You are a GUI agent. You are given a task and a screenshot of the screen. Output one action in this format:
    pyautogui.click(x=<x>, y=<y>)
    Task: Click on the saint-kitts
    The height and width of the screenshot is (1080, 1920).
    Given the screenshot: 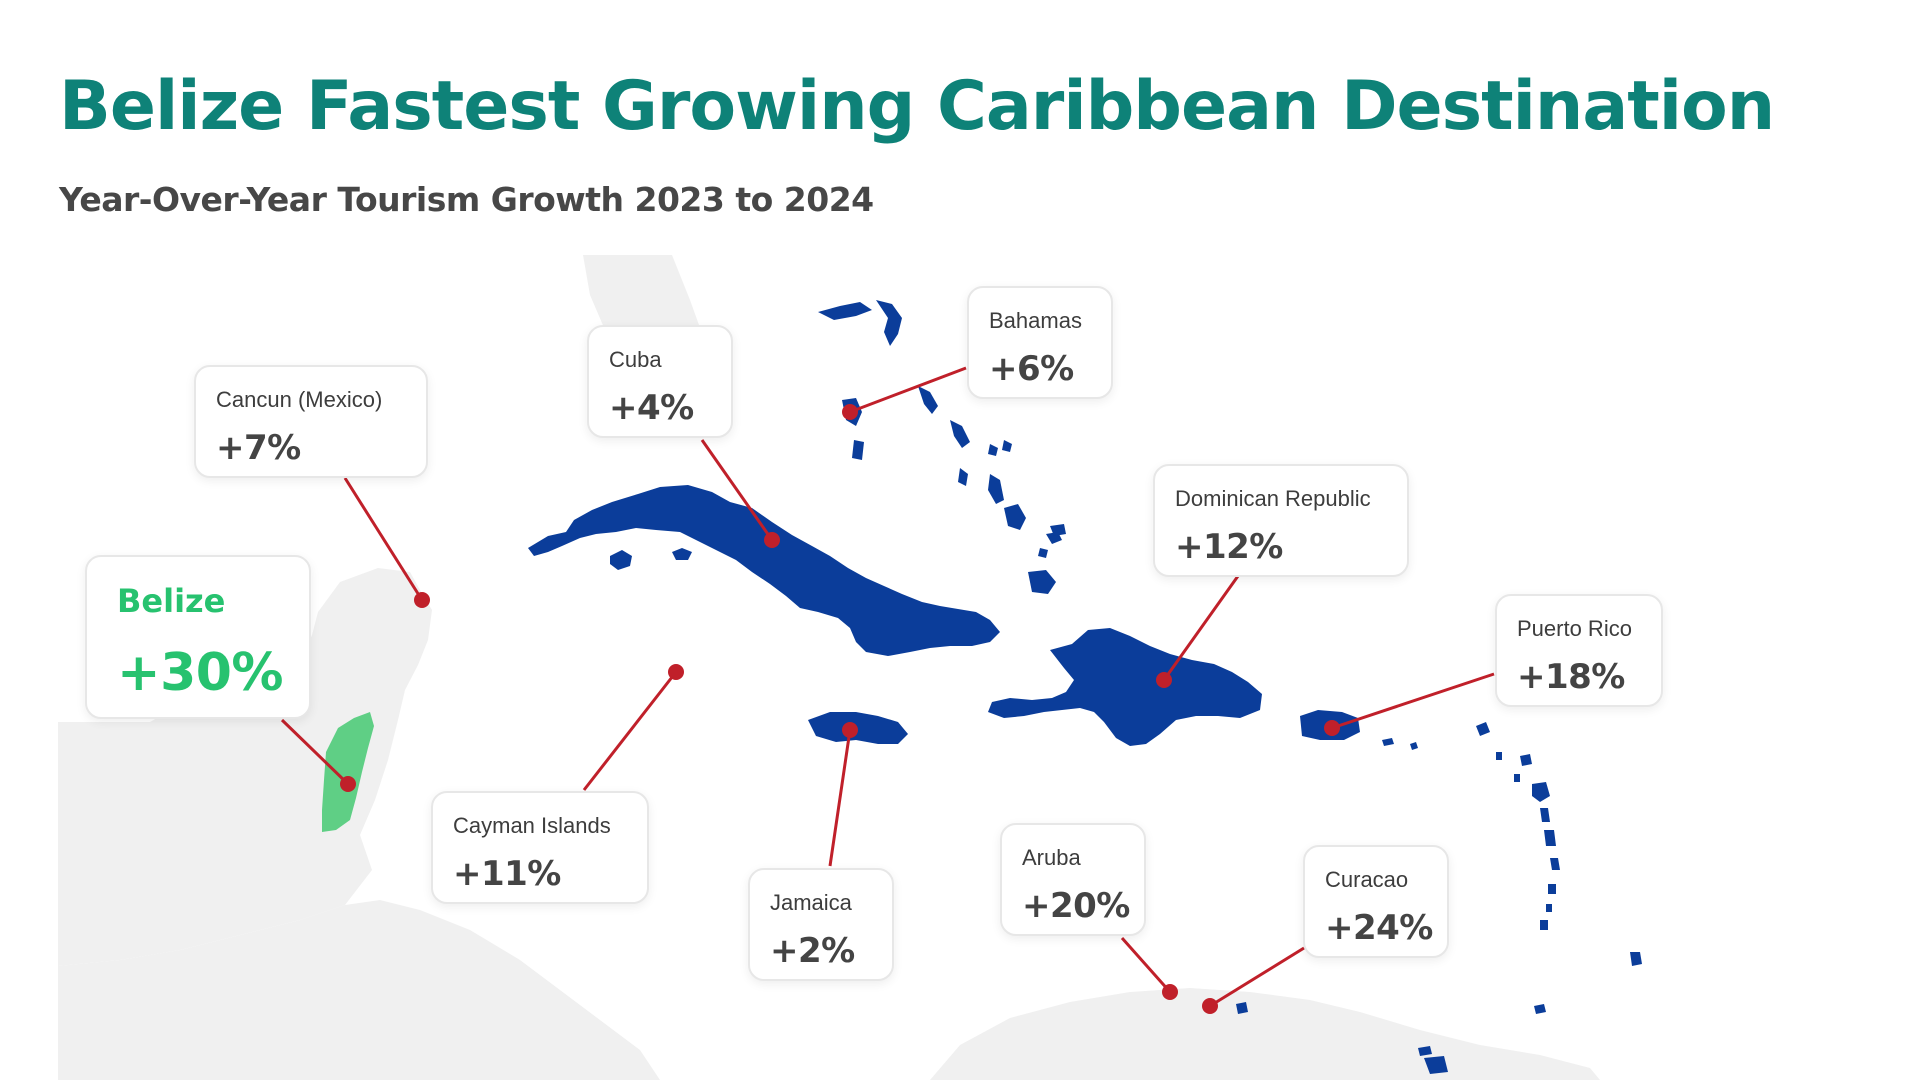 What is the action you would take?
    pyautogui.click(x=1499, y=756)
    